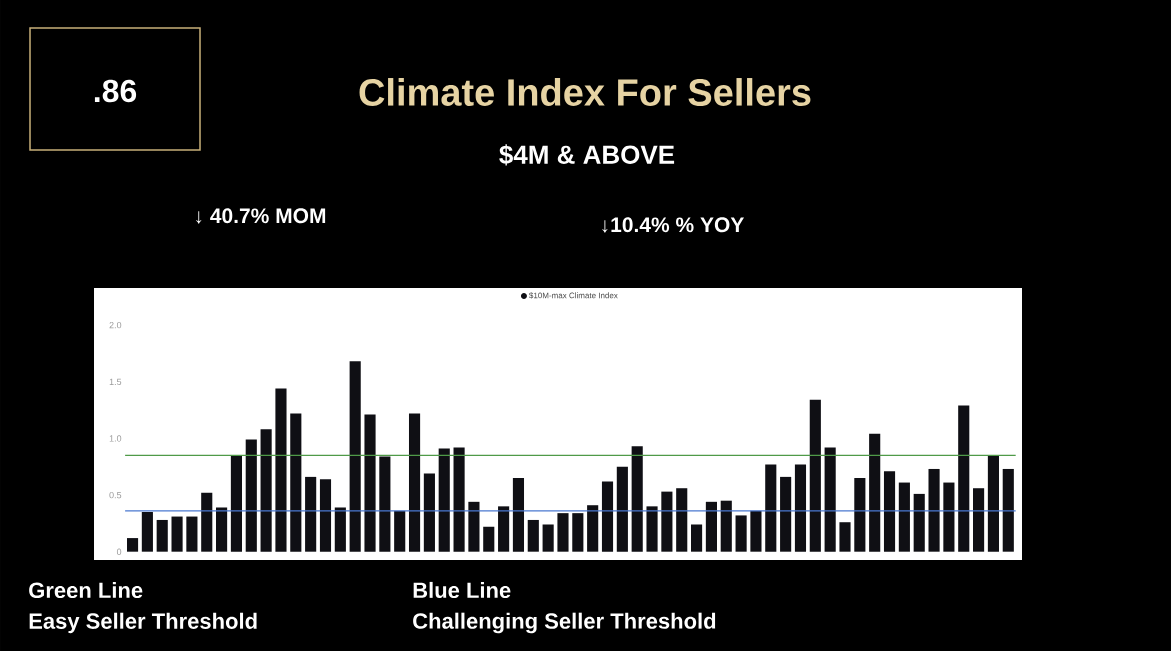 This screenshot has height=651, width=1171. I want to click on chart-title: Climate Index For Sellers, so click(585, 92).